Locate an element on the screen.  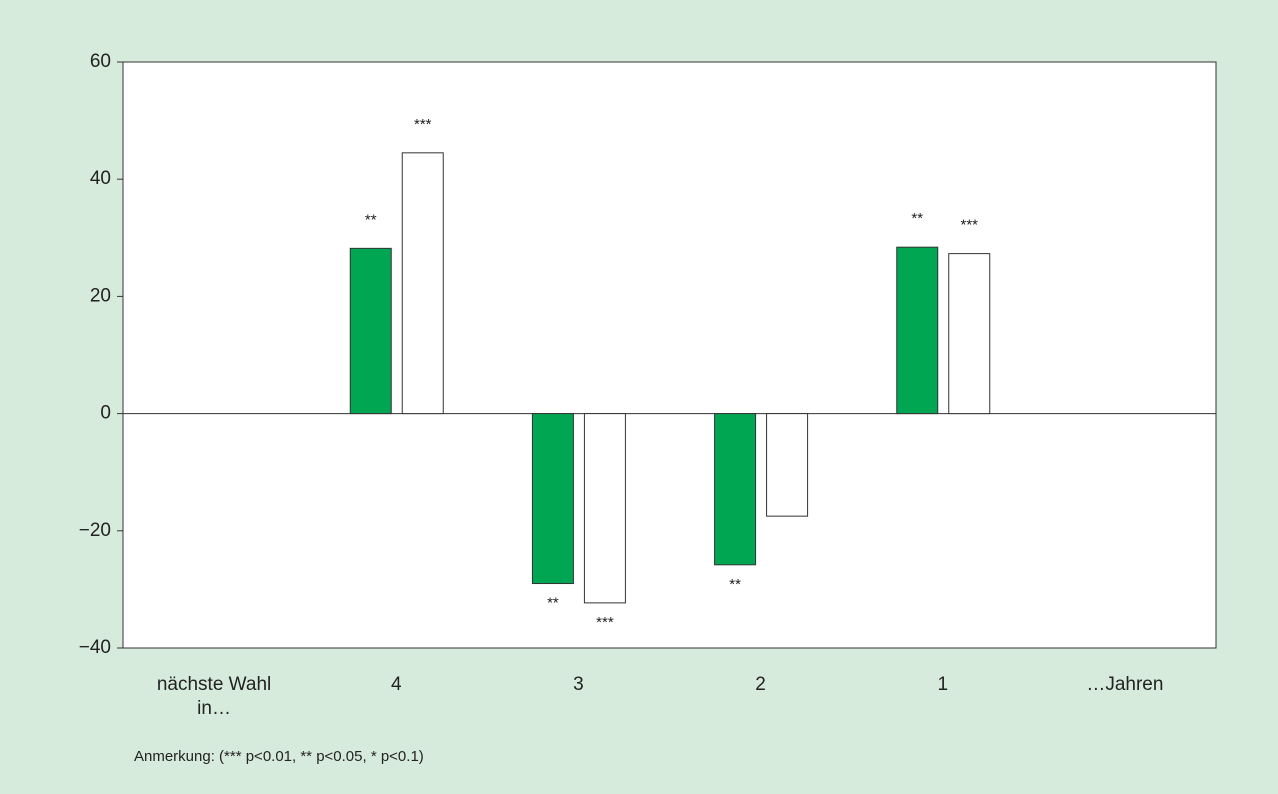
x-tick-label: …Jahren is located at coordinates (1125, 684).